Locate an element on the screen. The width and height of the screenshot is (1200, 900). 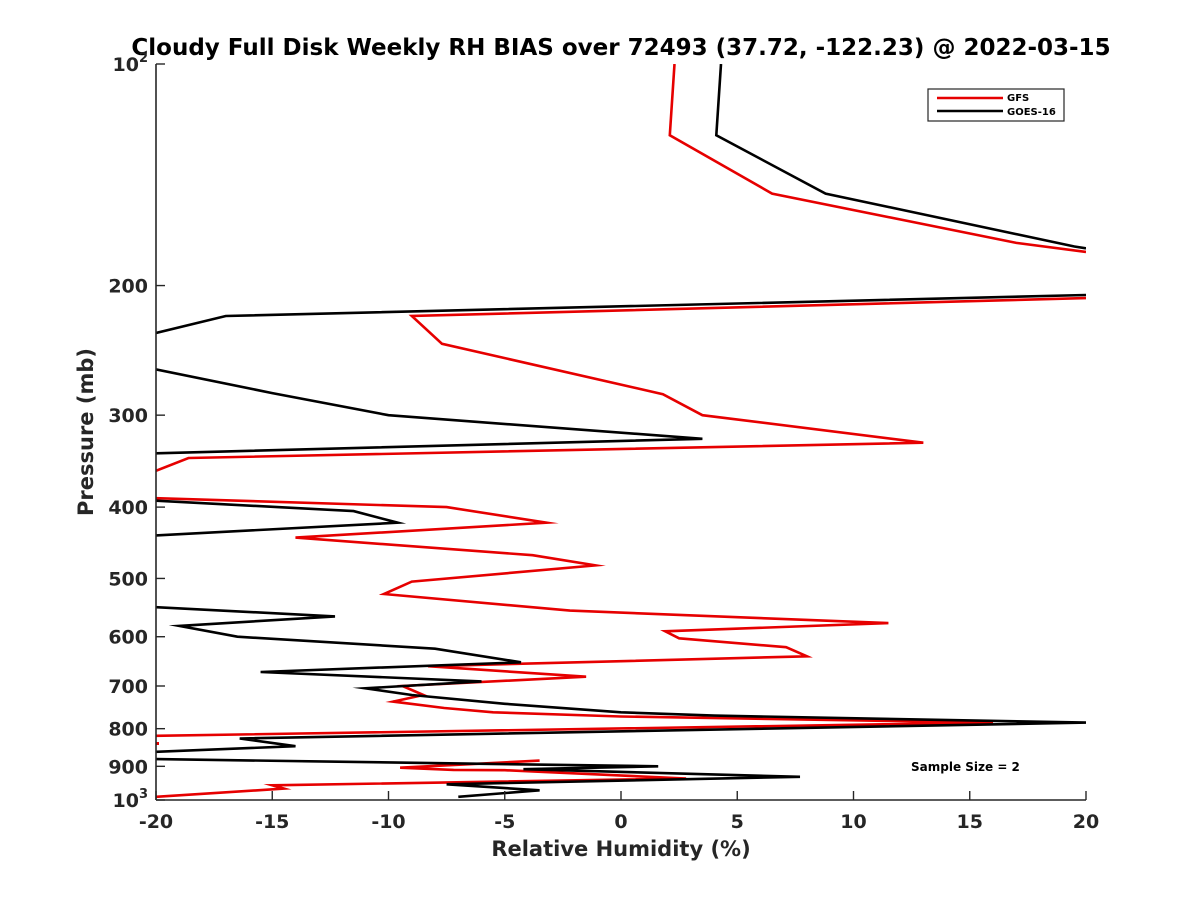
y-tick-label: 500 is located at coordinates (128, 579).